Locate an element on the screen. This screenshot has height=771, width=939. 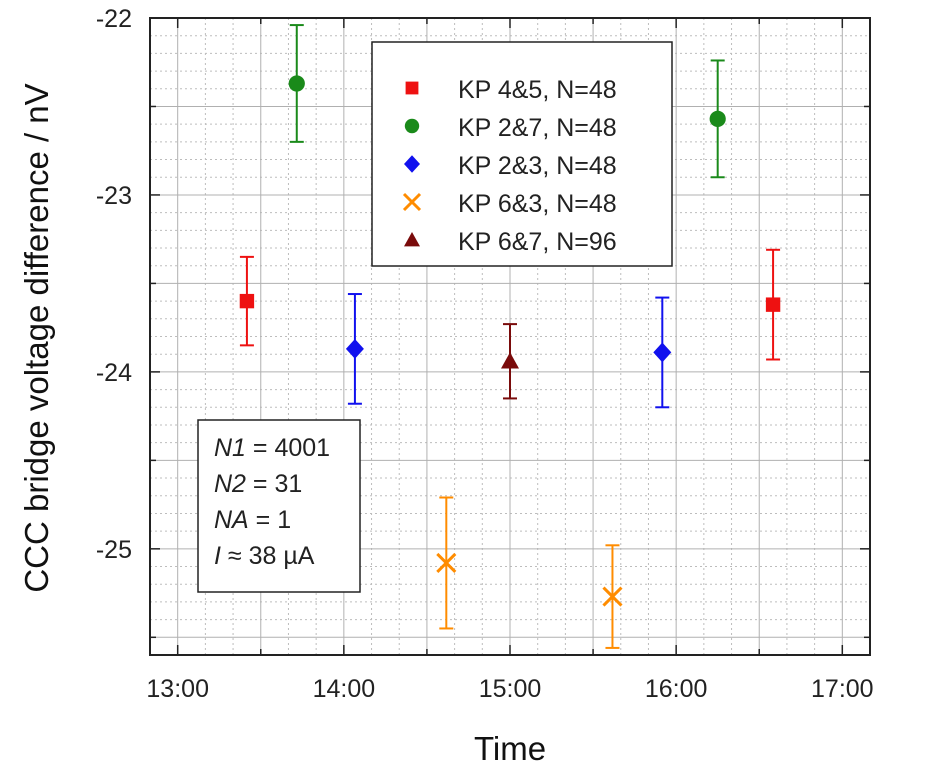
annotation-frame is located at coordinates (279, 506).